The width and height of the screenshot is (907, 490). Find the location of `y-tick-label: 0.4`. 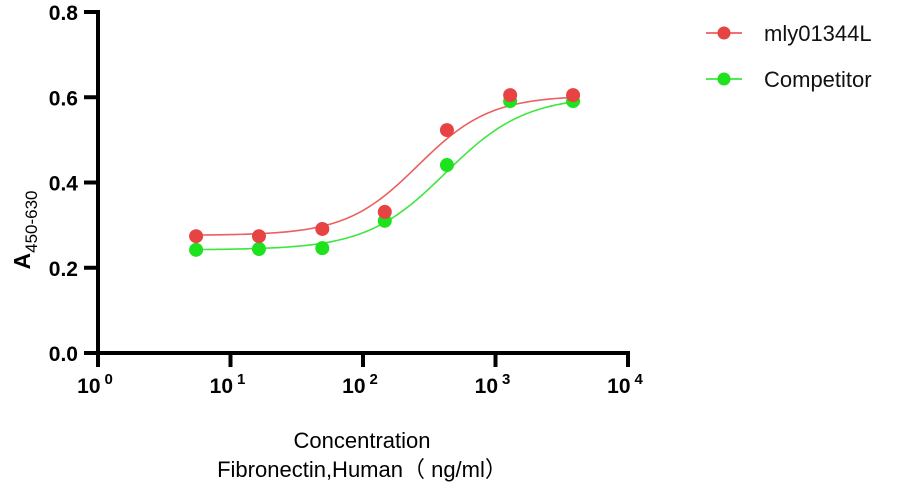

y-tick-label: 0.4 is located at coordinates (64, 184).